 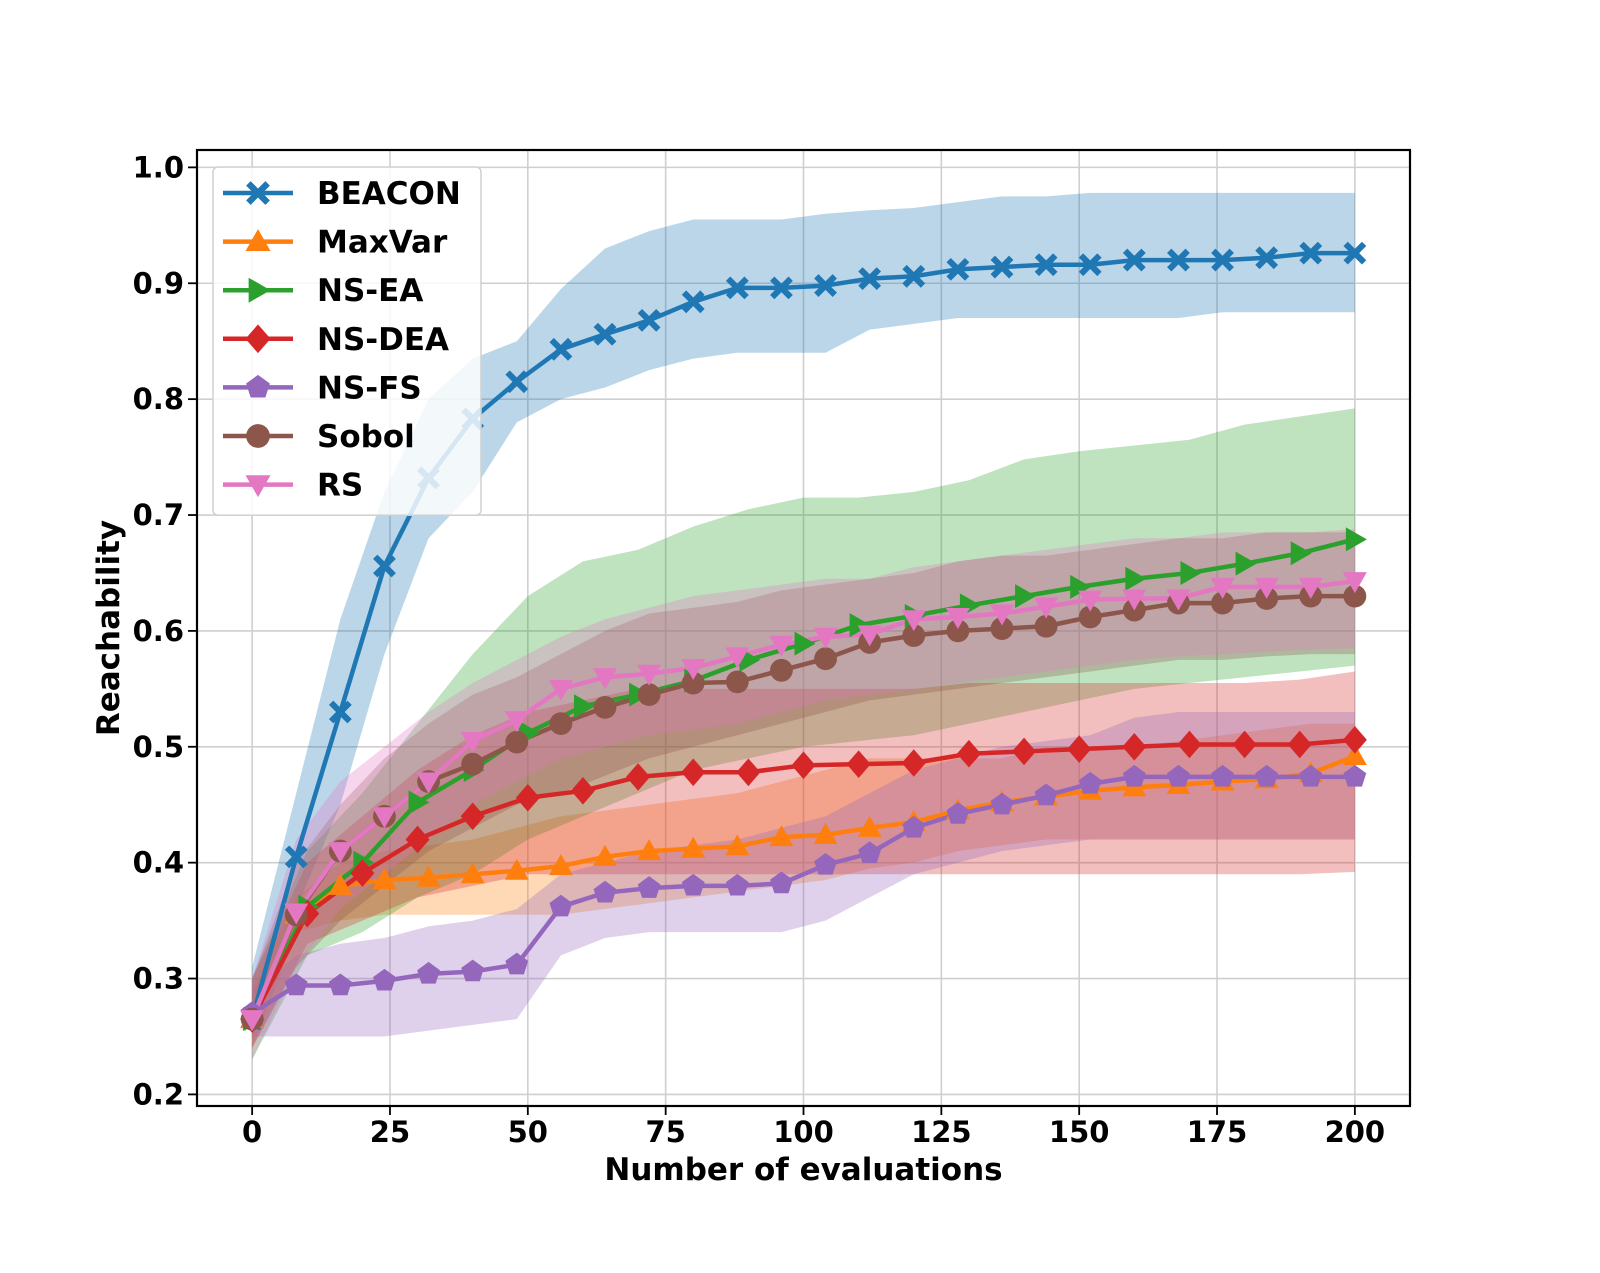 What do you see at coordinates (369, 388) in the screenshot?
I see `legend-label-ns-fs: NS-FS` at bounding box center [369, 388].